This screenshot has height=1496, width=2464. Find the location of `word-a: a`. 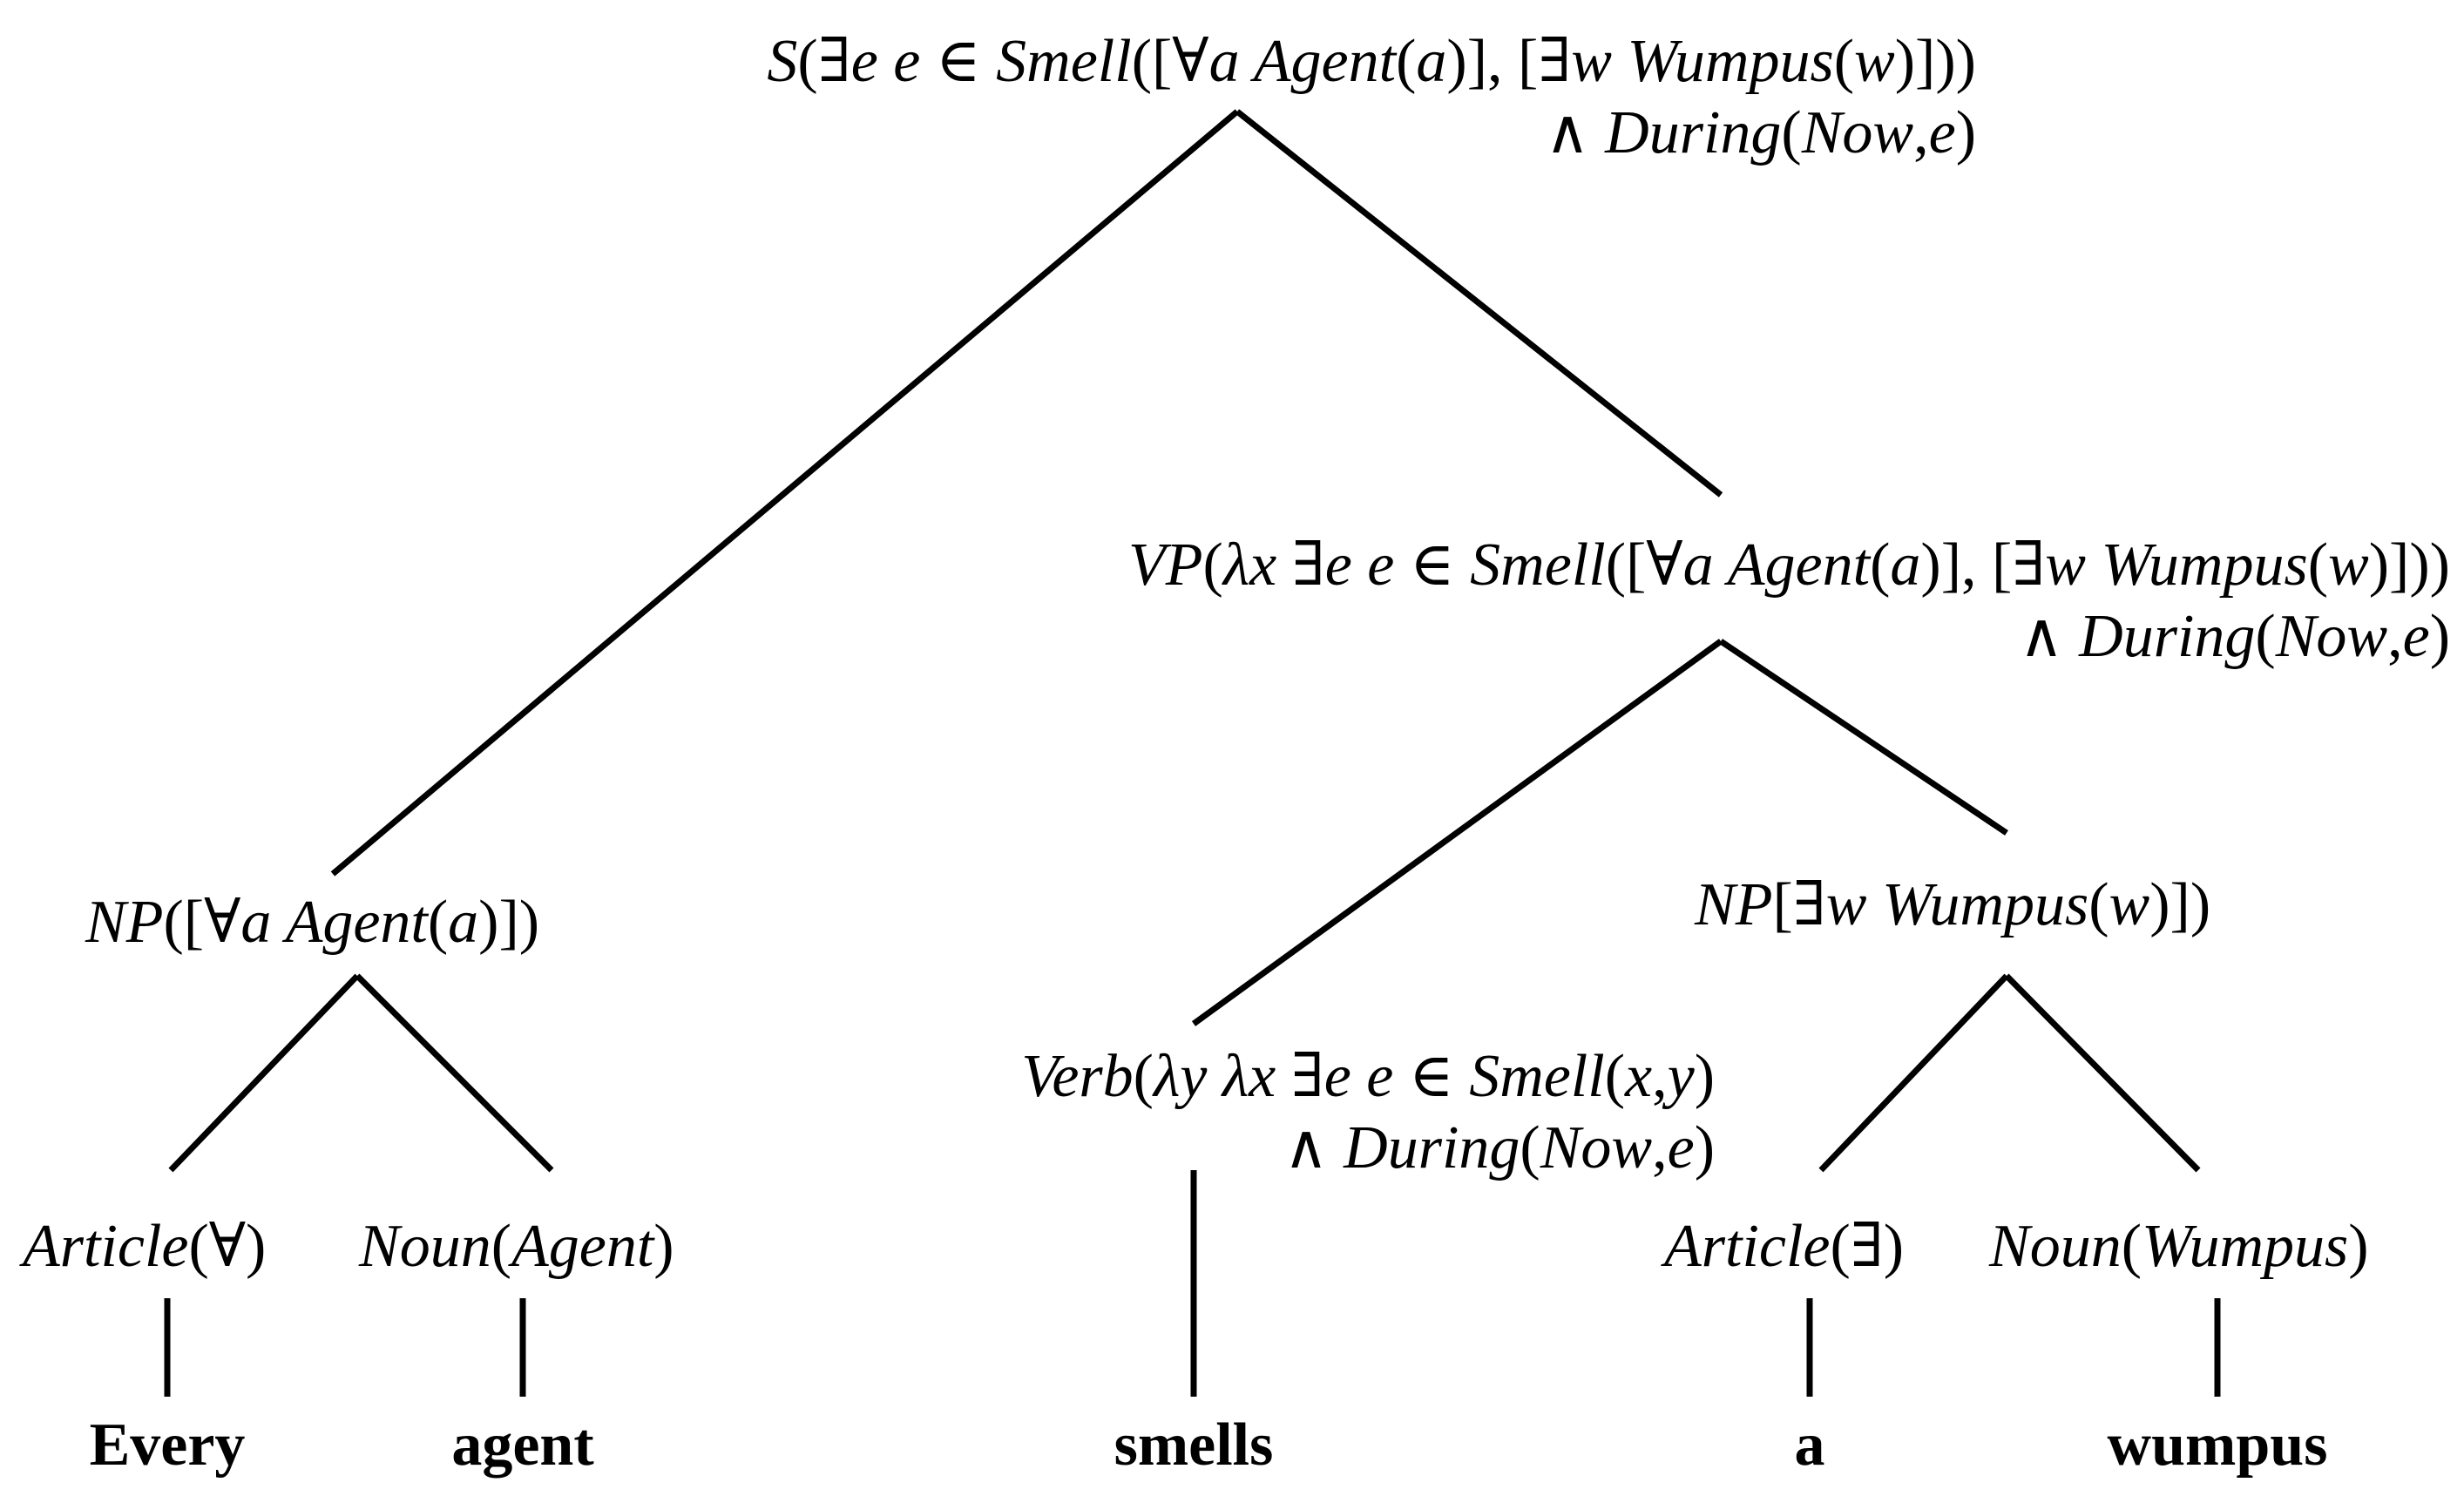

word-a: a is located at coordinates (1809, 1445).